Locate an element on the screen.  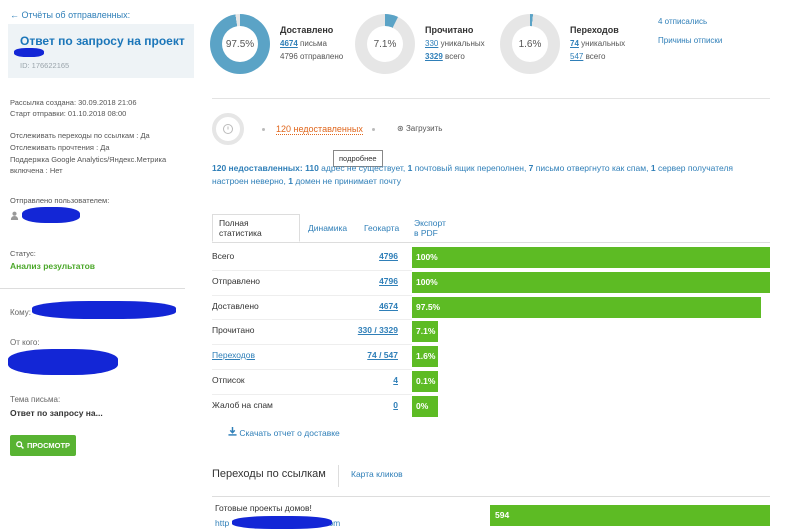
table-row: Доставлено 4674 97.5% is located at coordinates (491, 307).